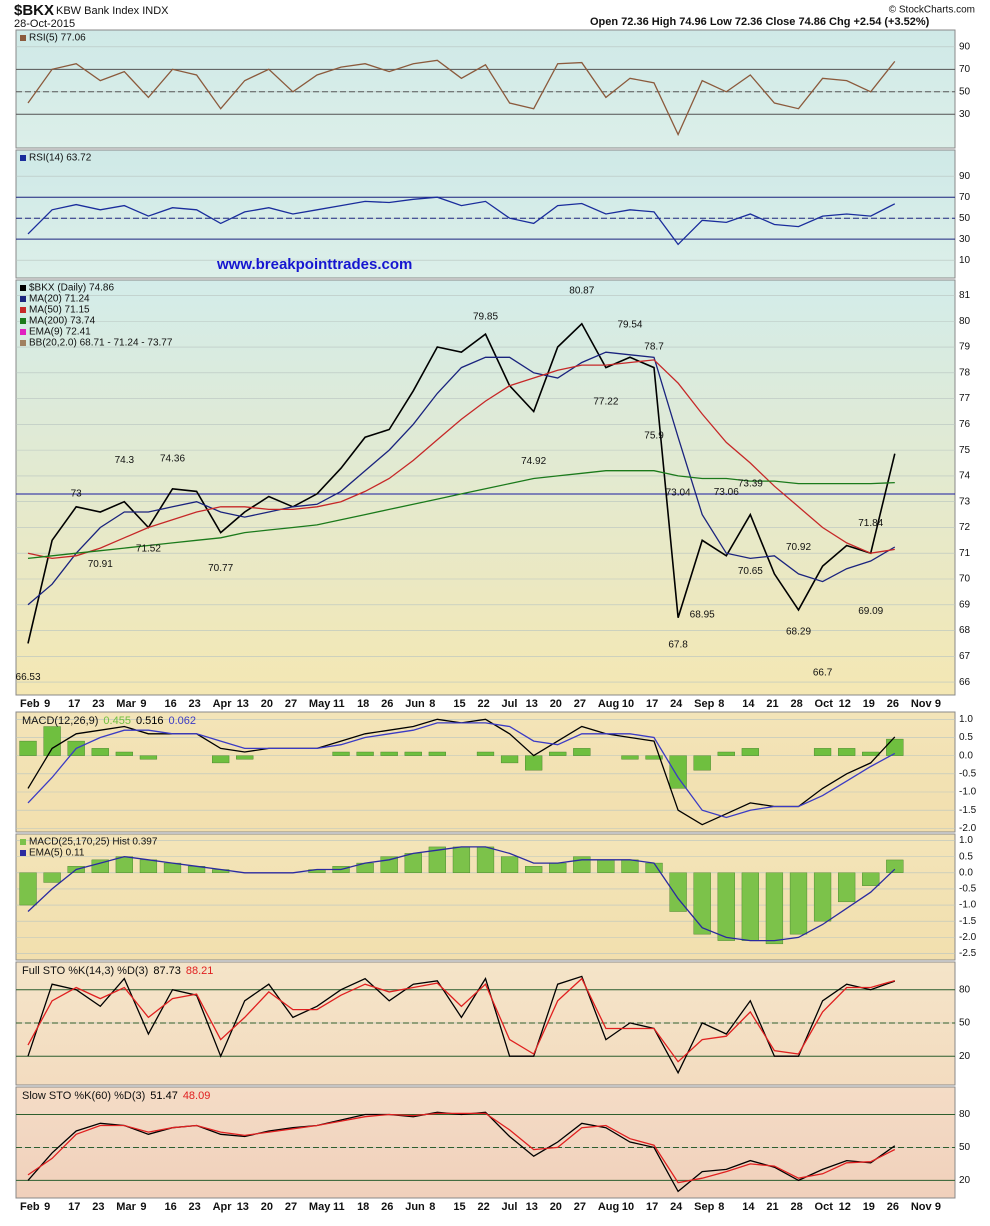 The height and width of the screenshot is (1226, 990). What do you see at coordinates (676, 1207) in the screenshot?
I see `x-tick-label: 24` at bounding box center [676, 1207].